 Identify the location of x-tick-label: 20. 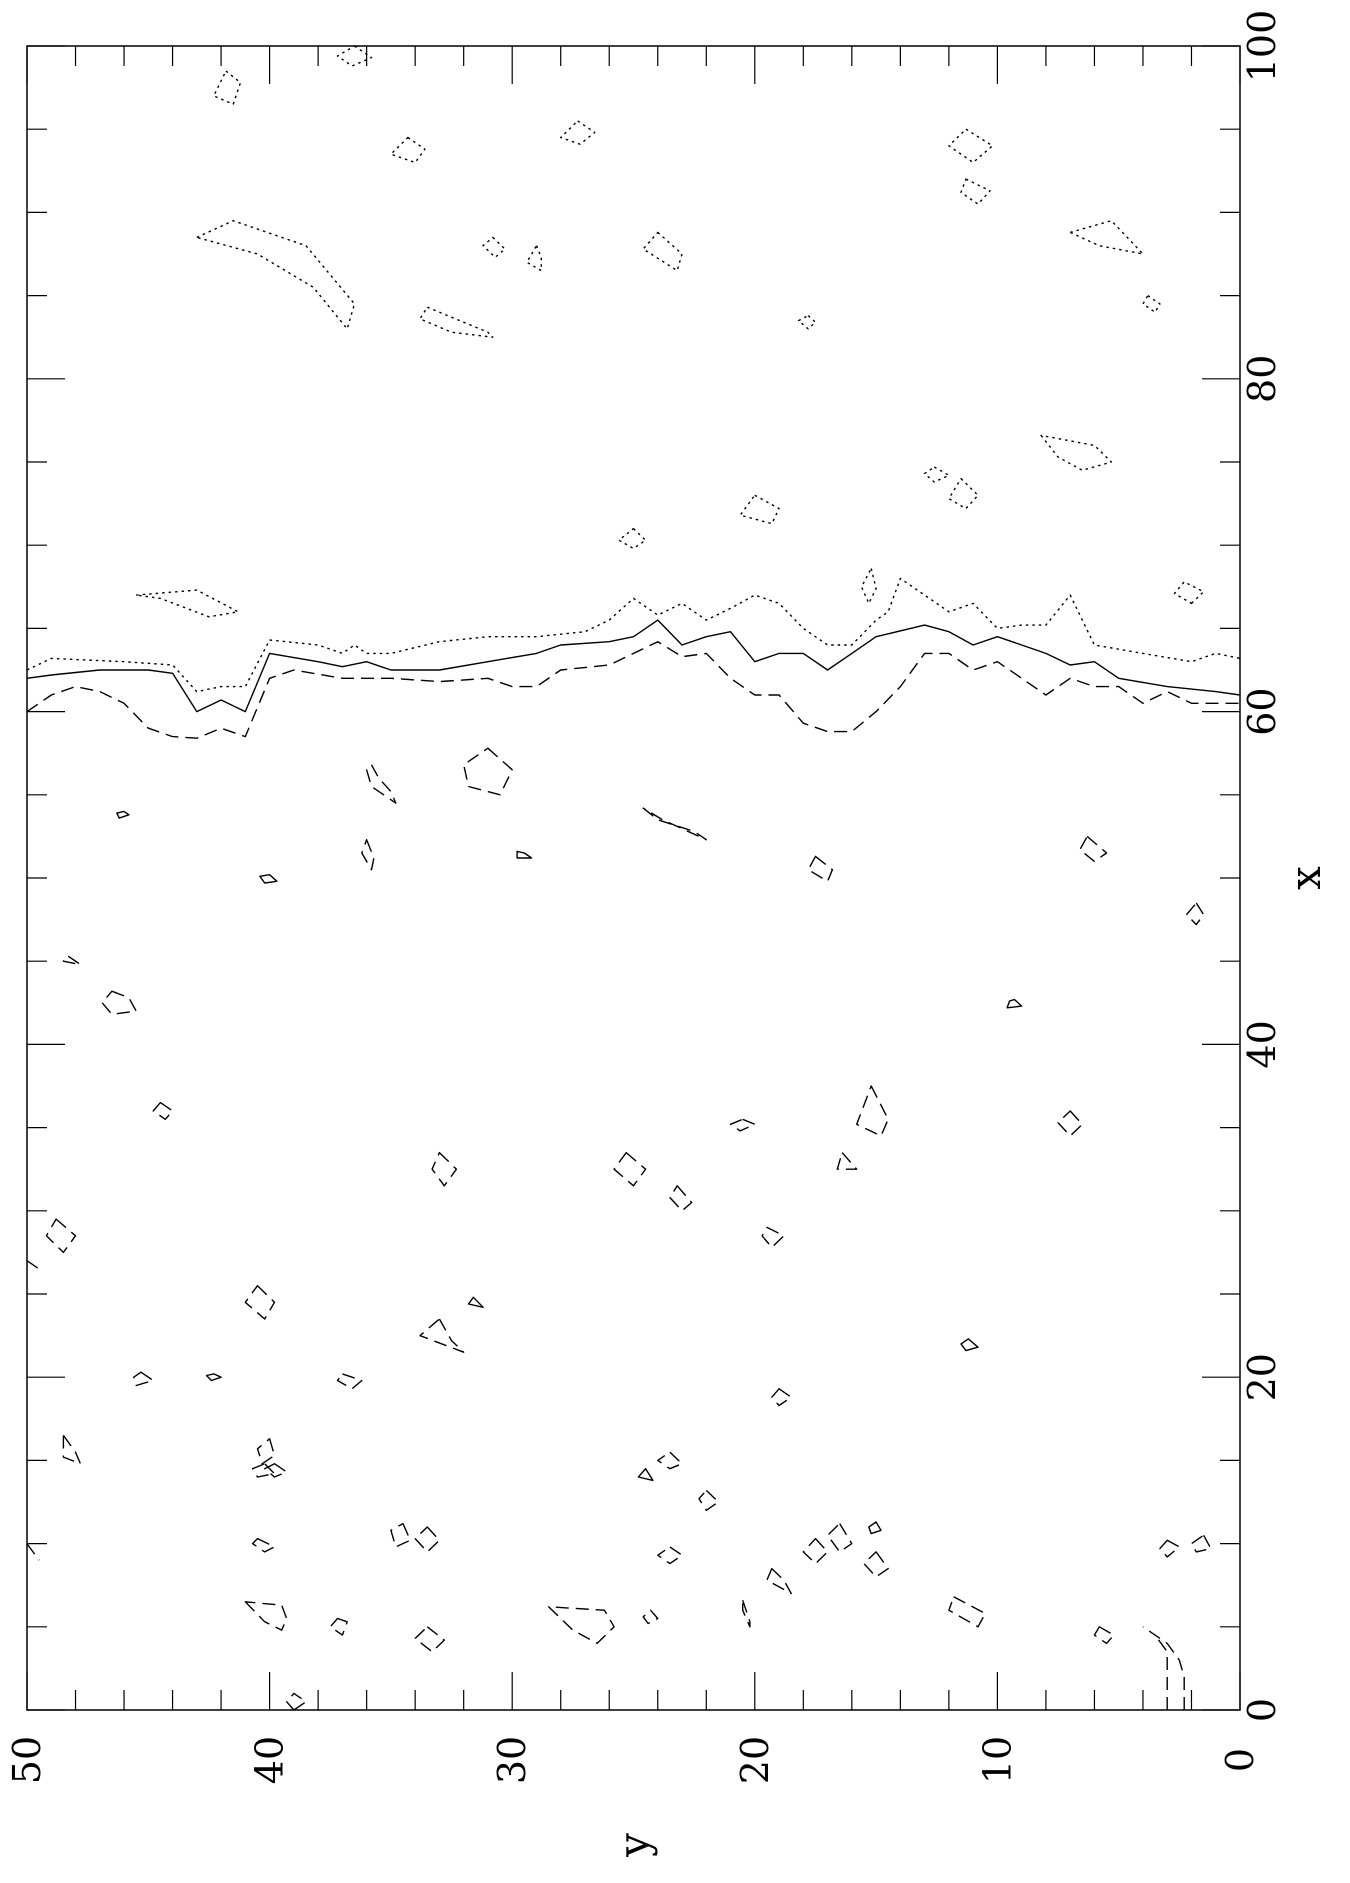
(1262, 1377).